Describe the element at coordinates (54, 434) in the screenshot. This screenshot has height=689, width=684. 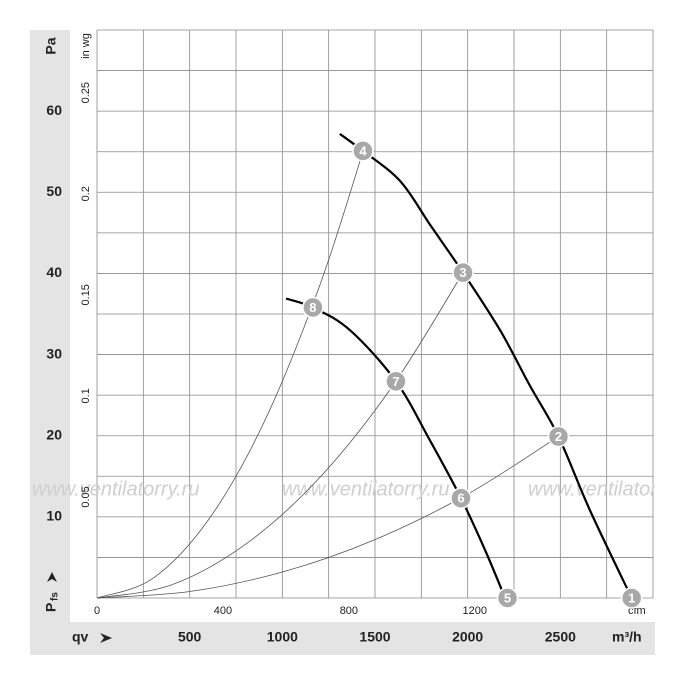
I see `y-tick-label: 20` at that location.